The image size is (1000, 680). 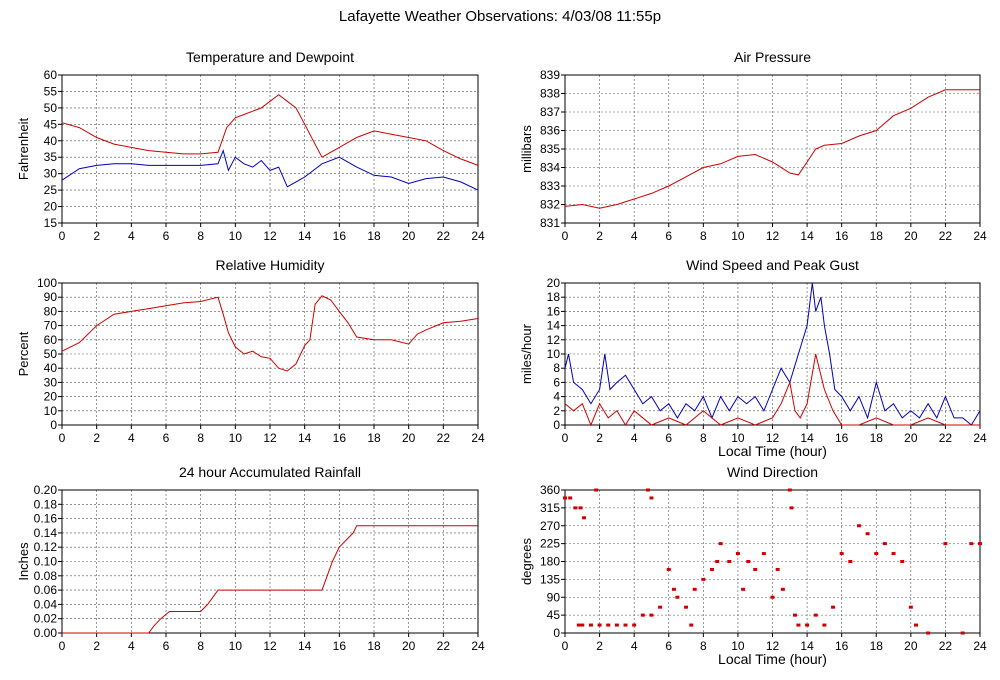 What do you see at coordinates (270, 265) in the screenshot?
I see `chart-title: Relative Humidity` at bounding box center [270, 265].